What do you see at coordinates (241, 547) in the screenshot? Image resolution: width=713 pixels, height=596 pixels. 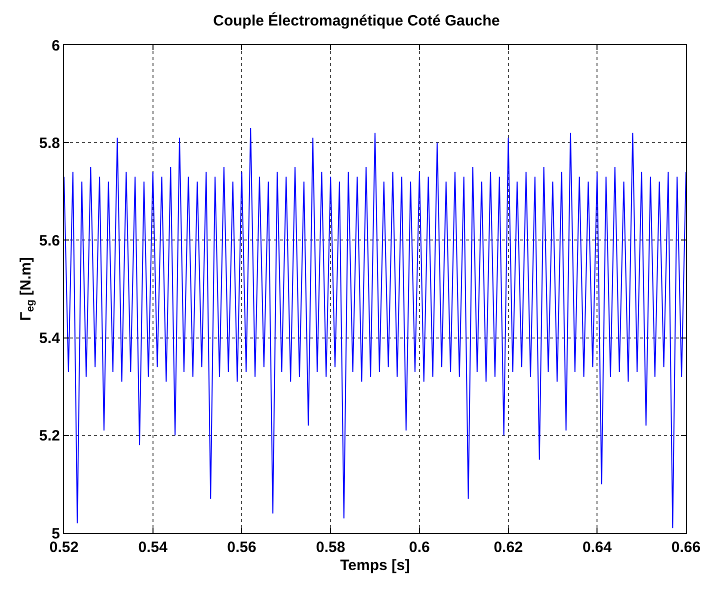 I see `x-tick-label: 0.56` at bounding box center [241, 547].